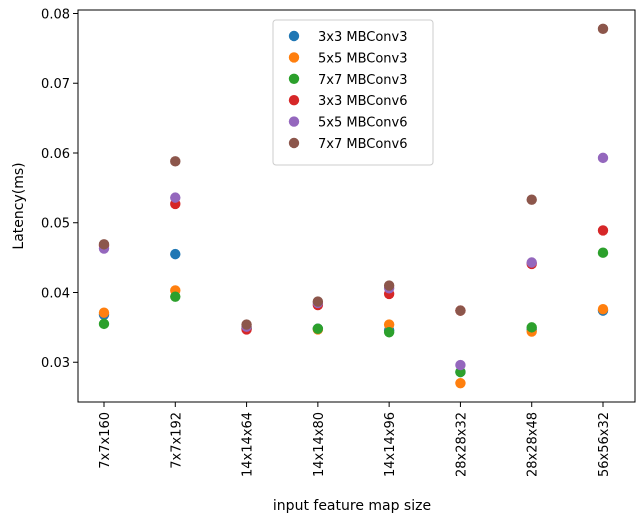  Describe the element at coordinates (55, 84) in the screenshot. I see `y-tick-label: 0.07` at that location.